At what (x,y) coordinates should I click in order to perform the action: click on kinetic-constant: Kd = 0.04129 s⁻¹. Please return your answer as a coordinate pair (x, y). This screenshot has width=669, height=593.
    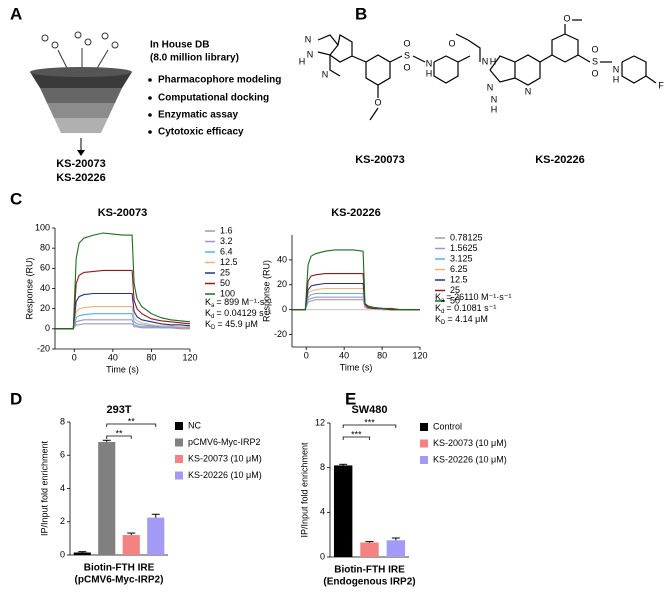
    Looking at the image, I should click on (238, 313).